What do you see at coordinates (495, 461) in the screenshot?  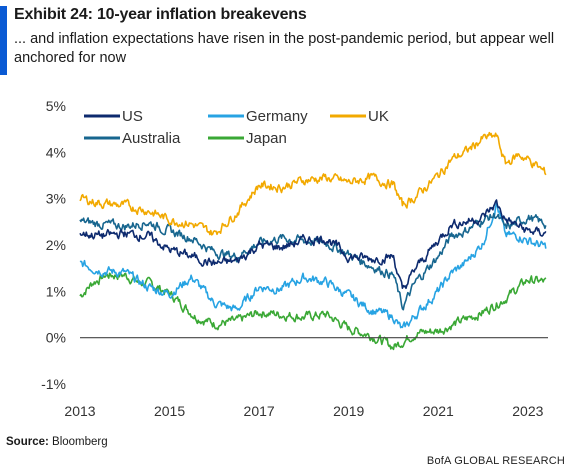 I see `brand-footer: BofA GLOBAL RESEARCH` at bounding box center [495, 461].